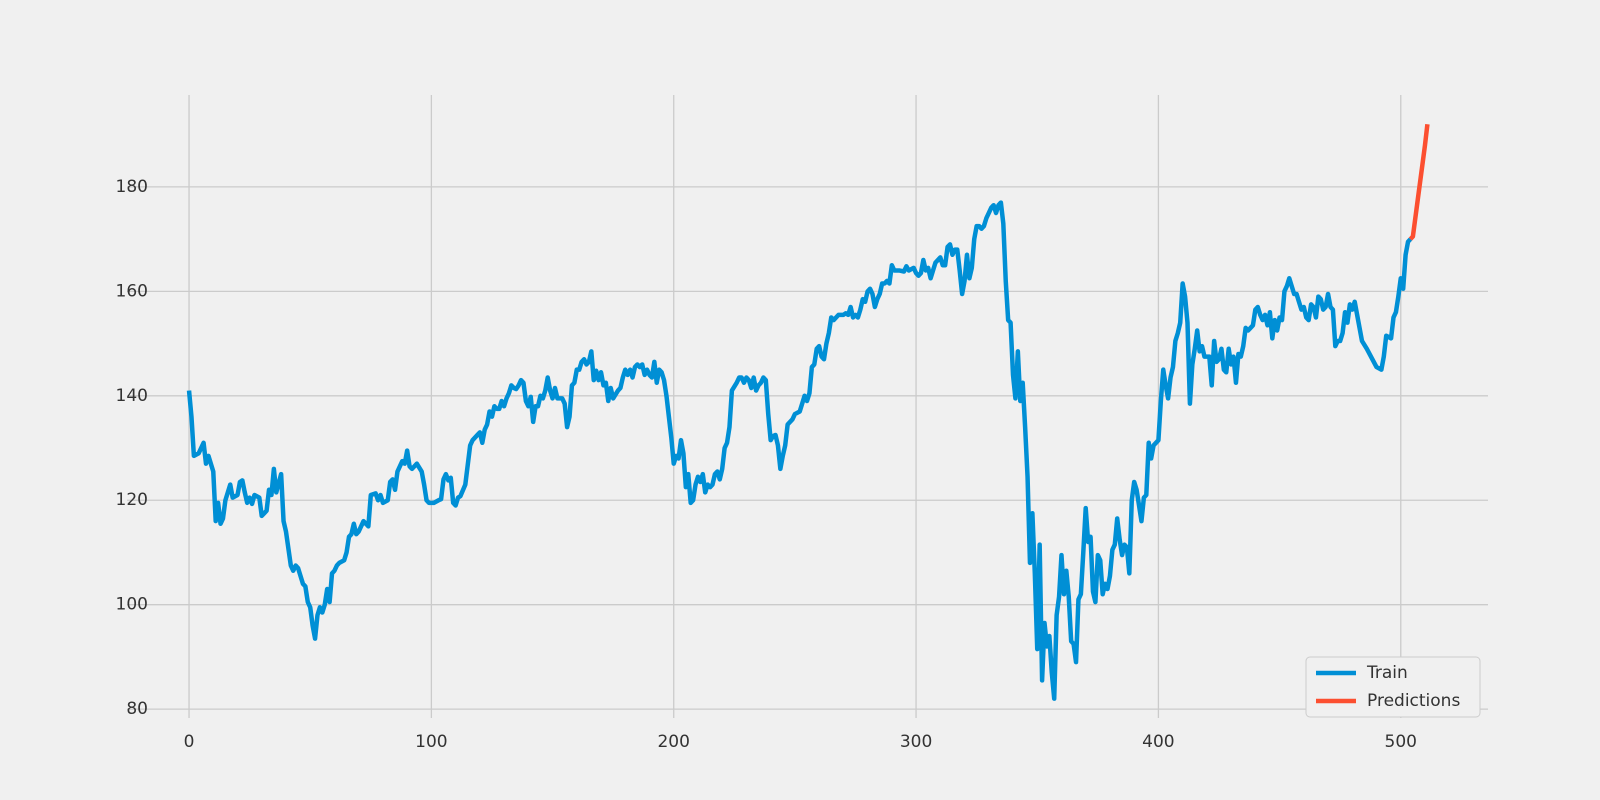 This screenshot has width=1600, height=800. What do you see at coordinates (132, 500) in the screenshot?
I see `y-tick-label: 120` at bounding box center [132, 500].